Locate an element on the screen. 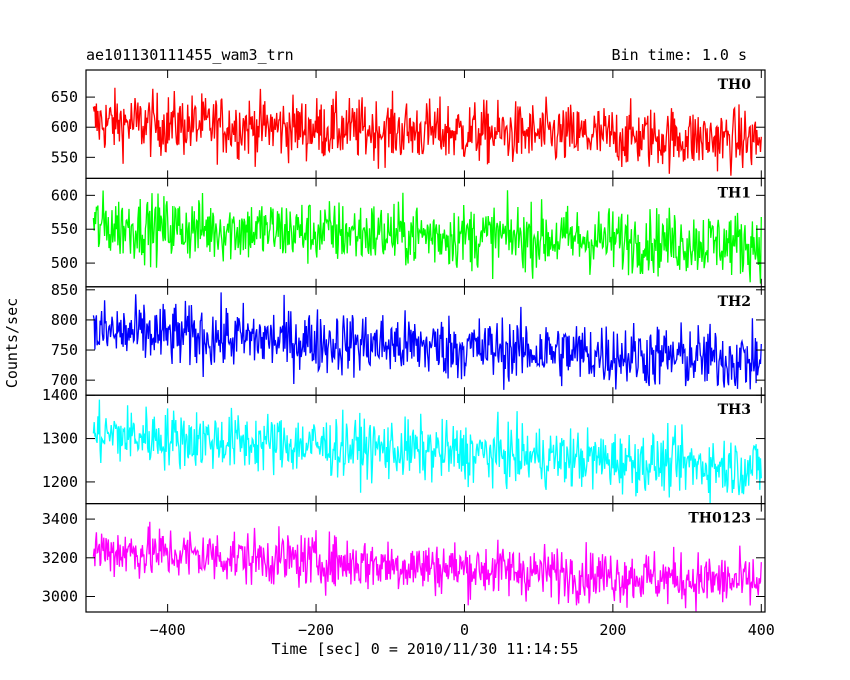  chart-title: ae101130111455_wam3_trn is located at coordinates (190, 55).